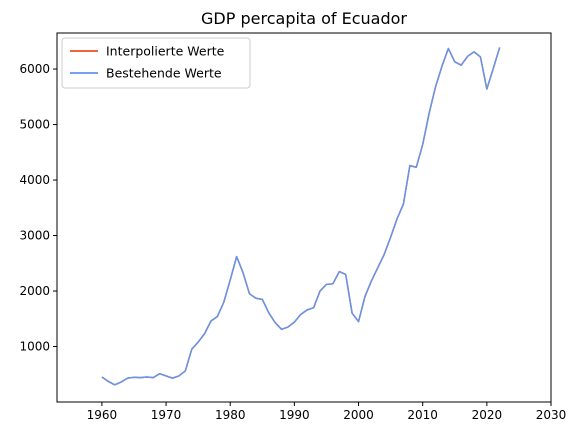 The width and height of the screenshot is (578, 435). Describe the element at coordinates (34, 69) in the screenshot. I see `y-tick-label: 6000` at that location.